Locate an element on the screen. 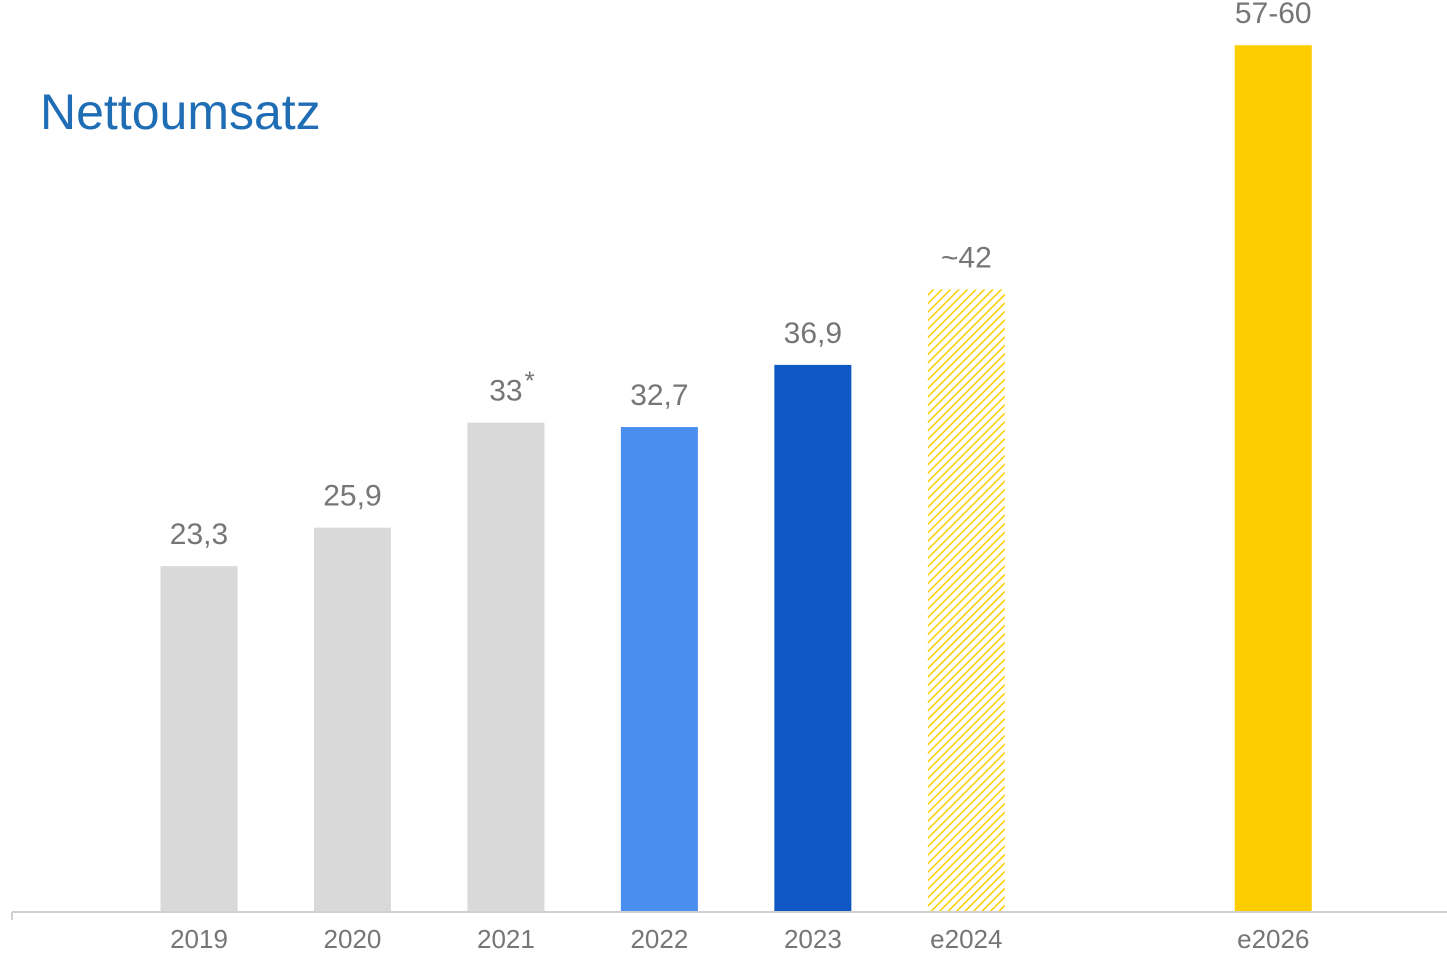 The height and width of the screenshot is (956, 1447). value-label: 32,7 is located at coordinates (659, 395).